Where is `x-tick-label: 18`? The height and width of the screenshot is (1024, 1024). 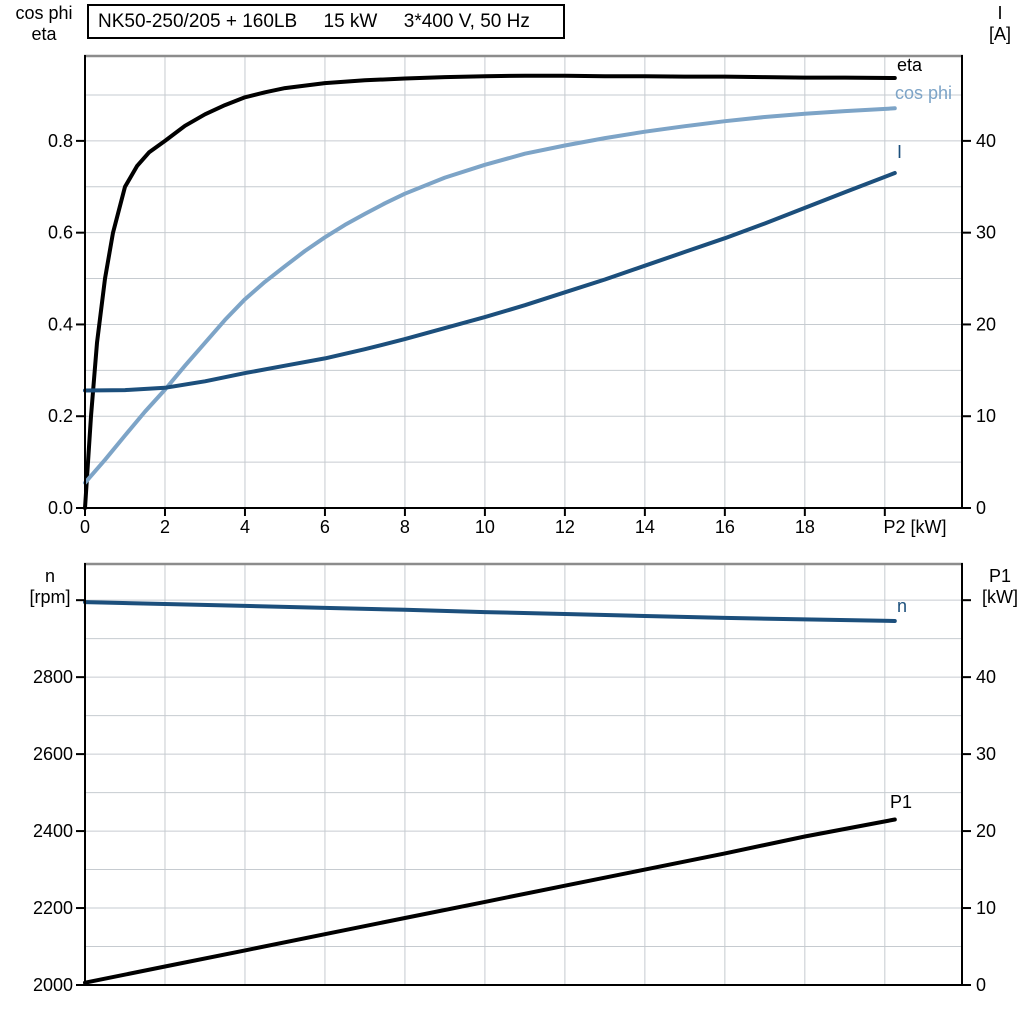
x-tick-label: 18 is located at coordinates (805, 527).